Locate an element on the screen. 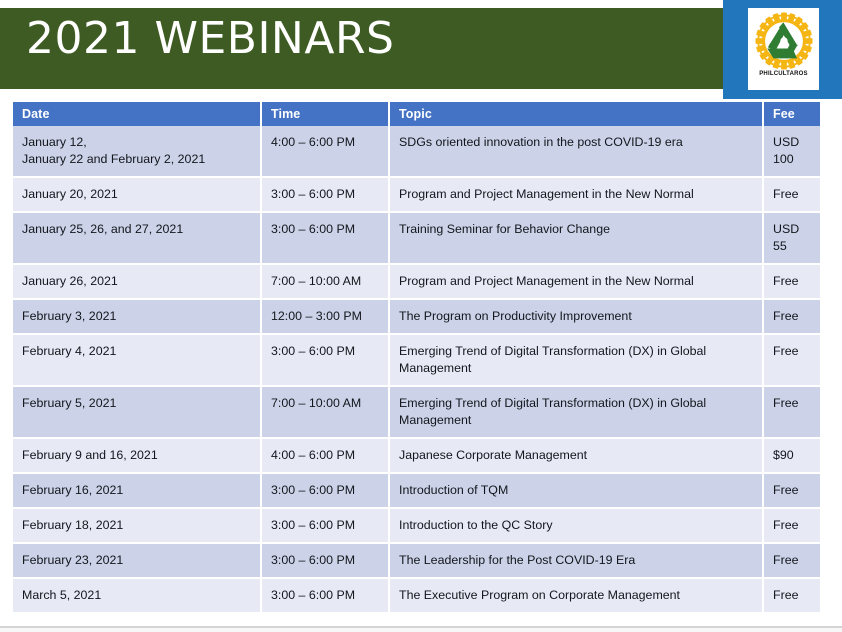 The image size is (842, 632). logo-panel: PHILCULTAROS is located at coordinates (782, 49).